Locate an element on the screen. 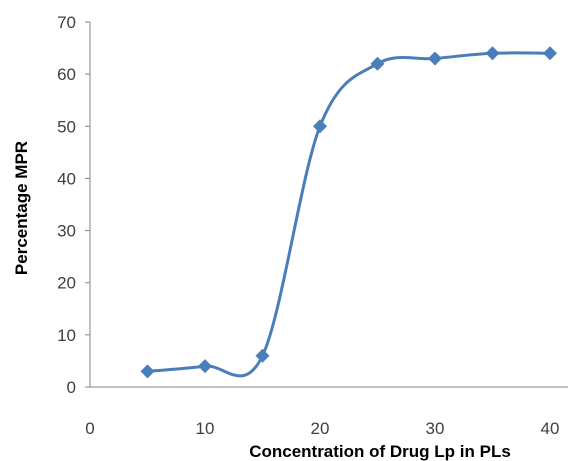 The height and width of the screenshot is (461, 571). y-tick-labels: 0 10 20 30 40 50 60 70 is located at coordinates (73, 205).